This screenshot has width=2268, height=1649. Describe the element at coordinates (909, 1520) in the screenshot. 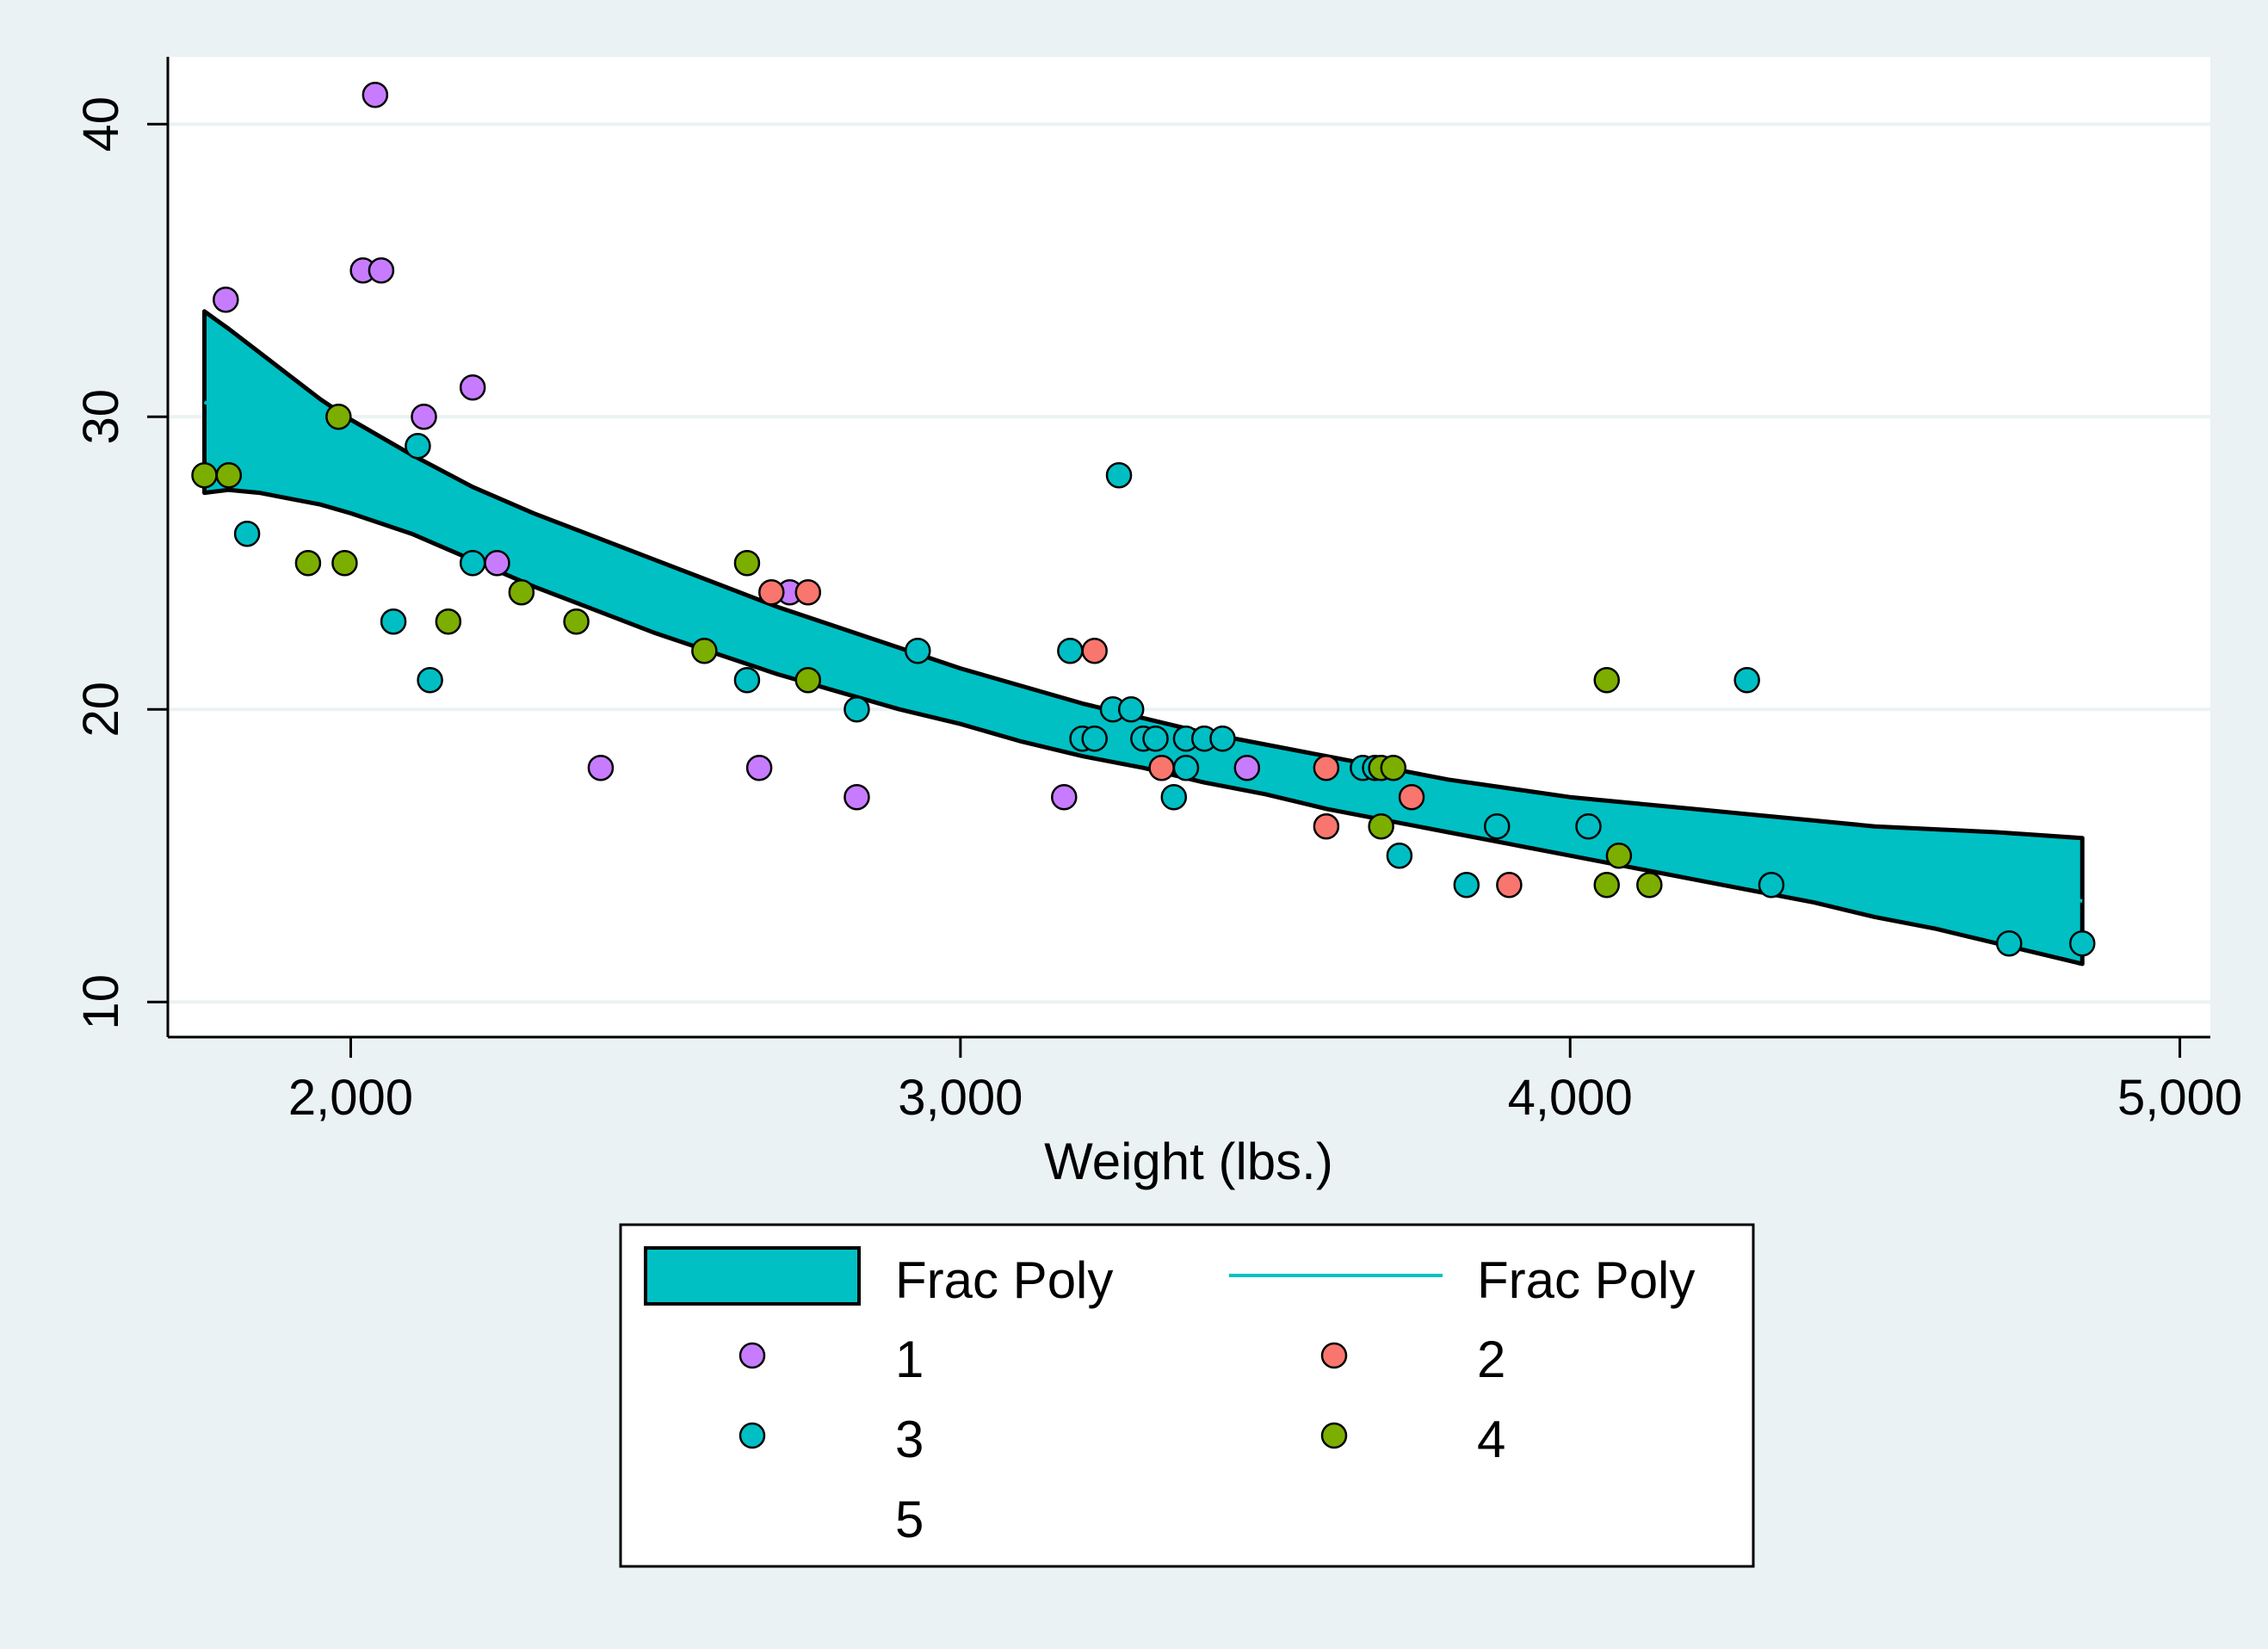

I see `legend-label-5: 5` at that location.